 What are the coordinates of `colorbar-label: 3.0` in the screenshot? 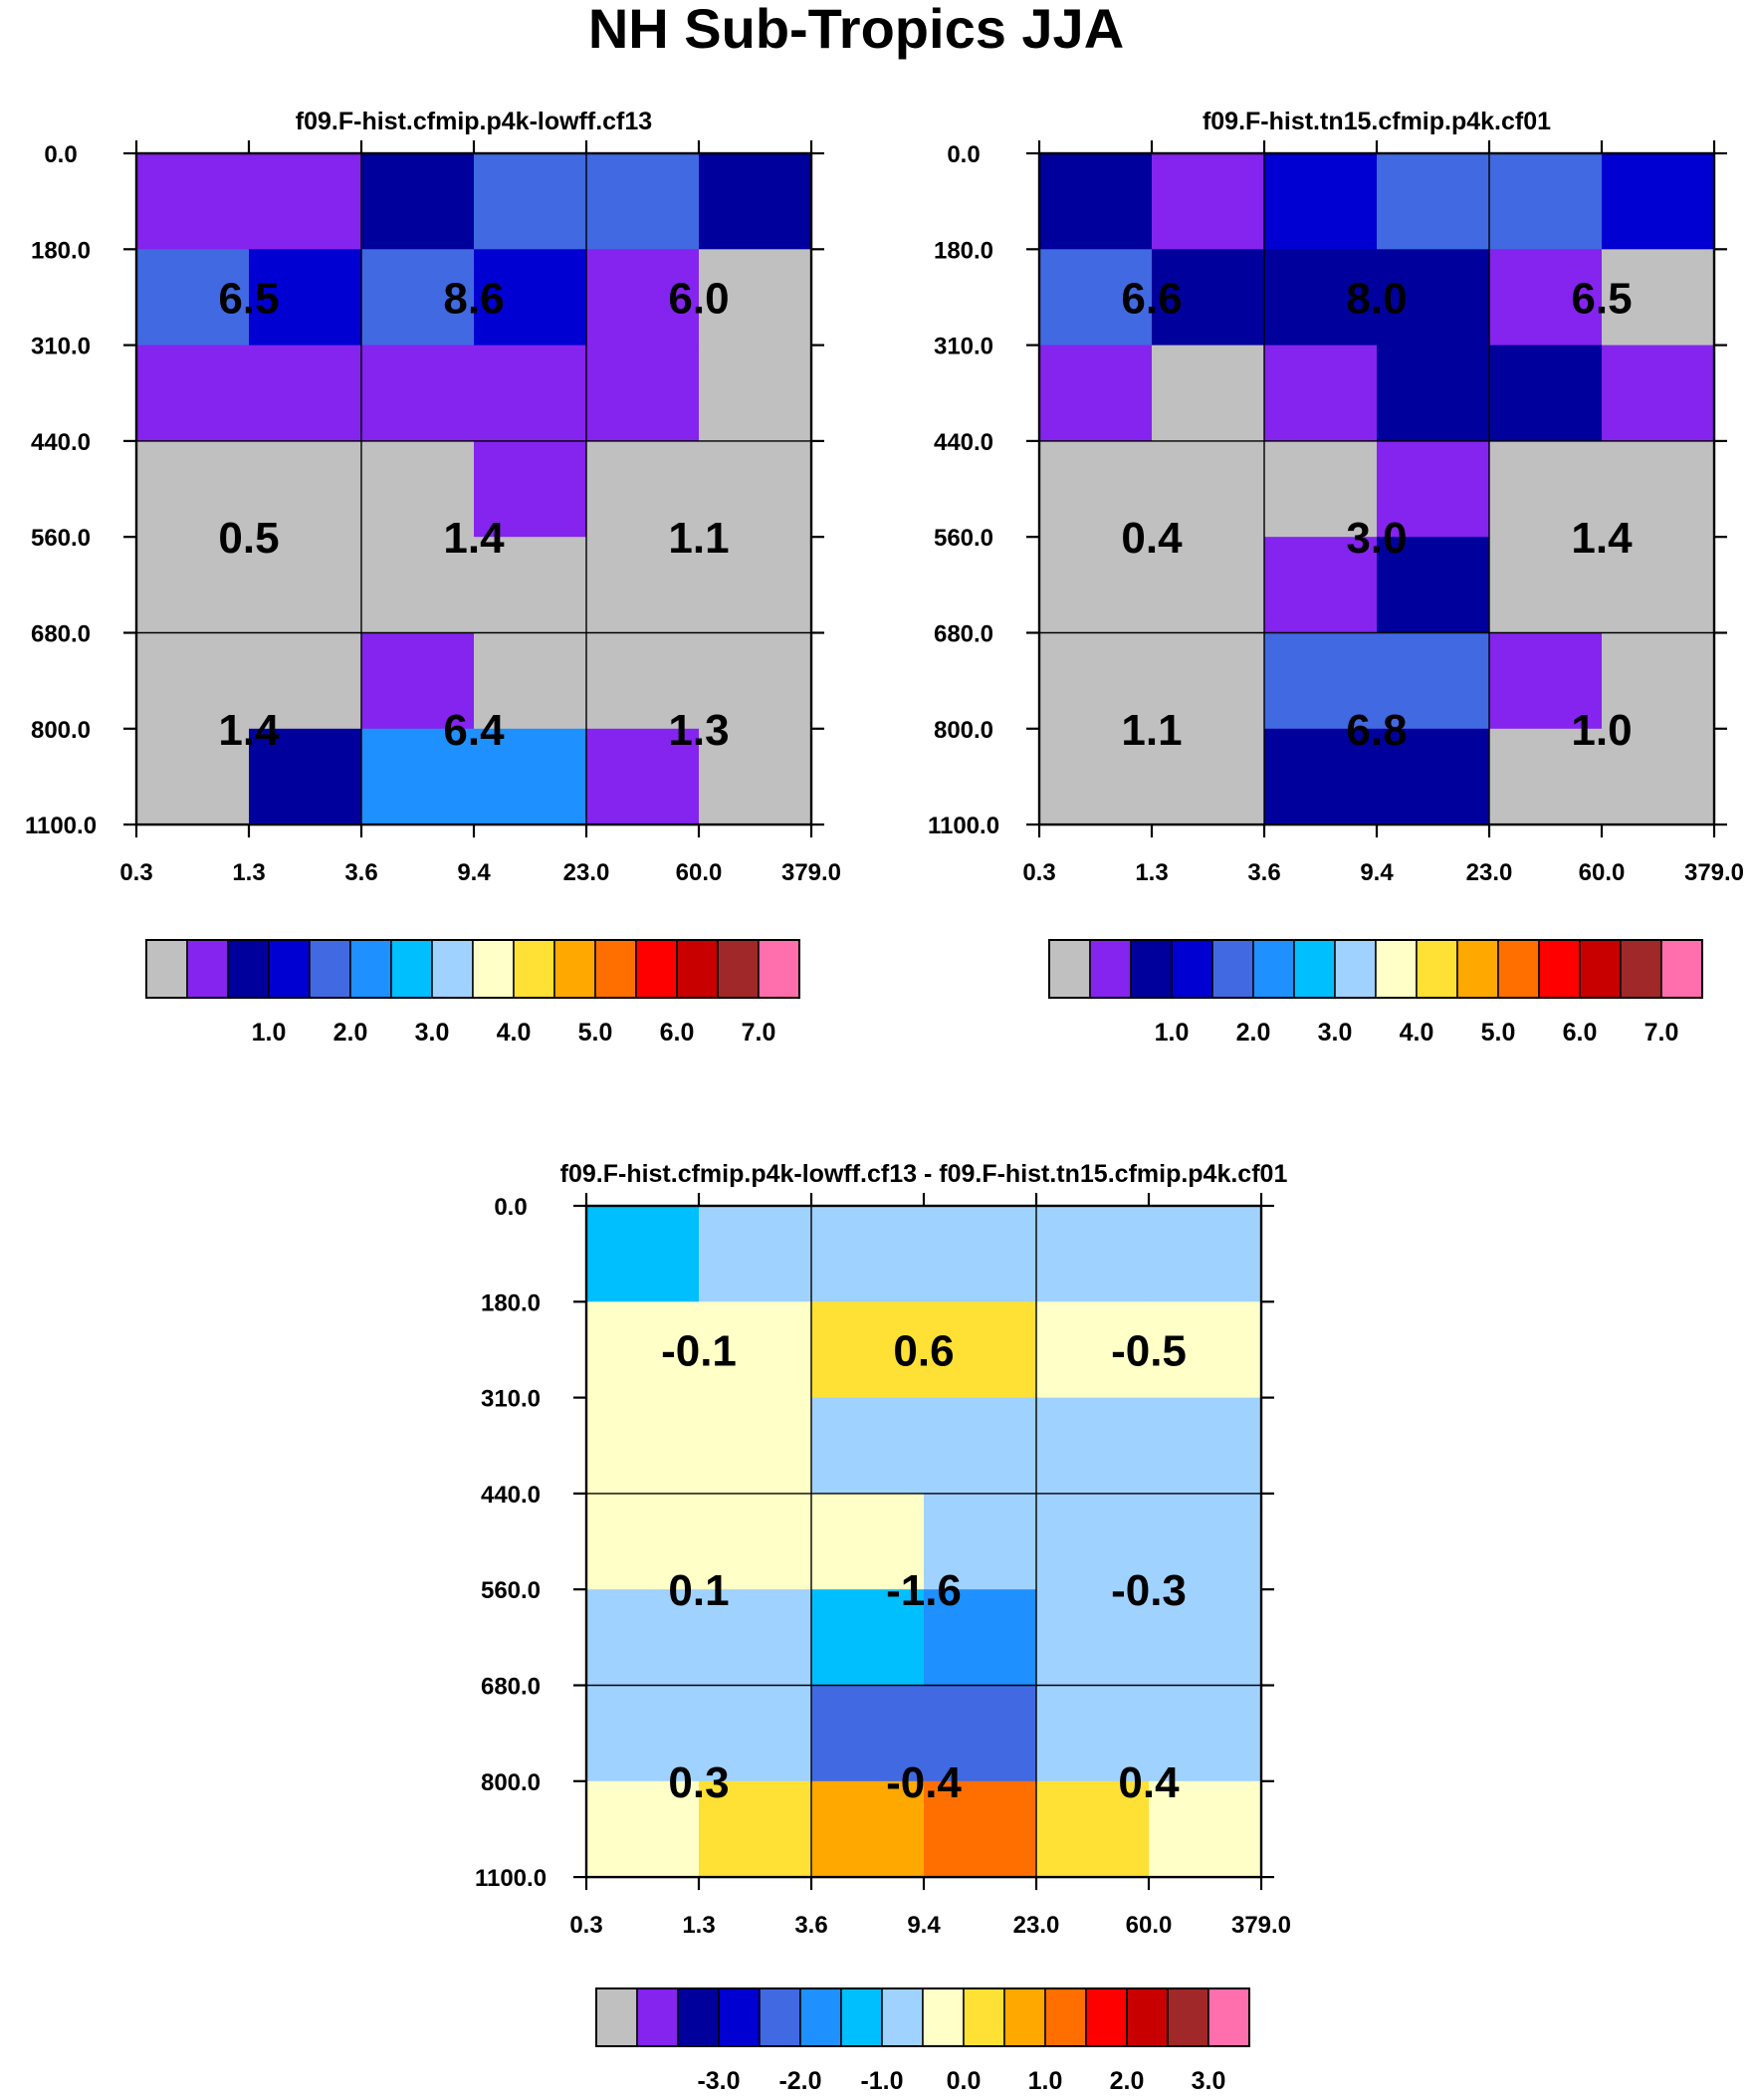 It's located at (1209, 2081).